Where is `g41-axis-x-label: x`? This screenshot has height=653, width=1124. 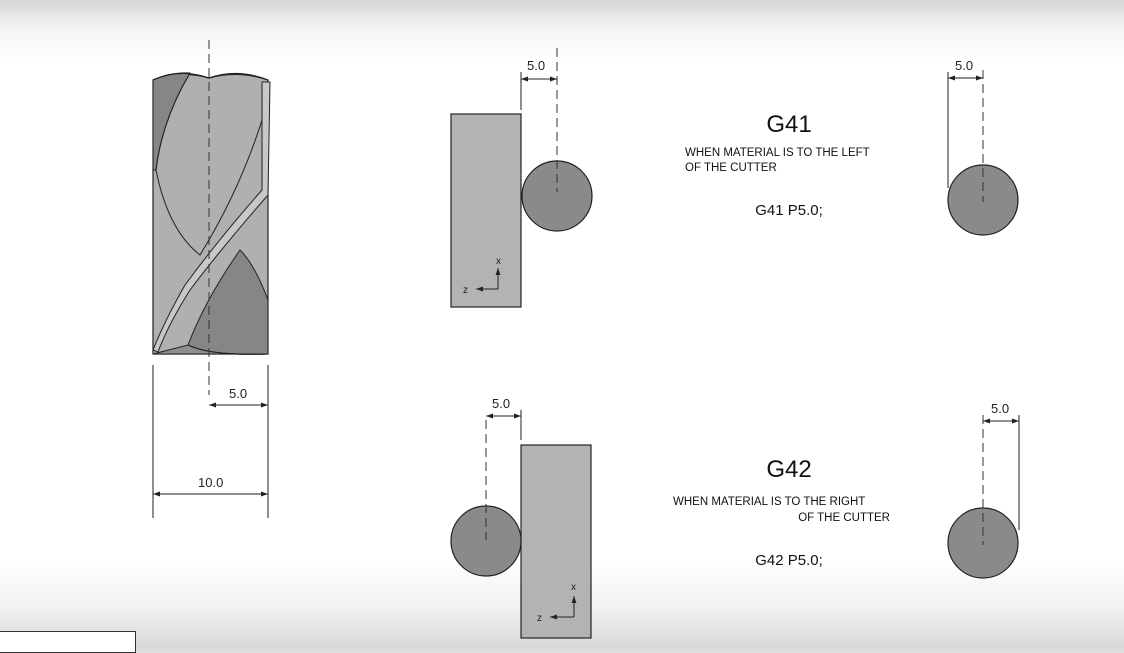
g41-axis-x-label: x is located at coordinates (498, 261).